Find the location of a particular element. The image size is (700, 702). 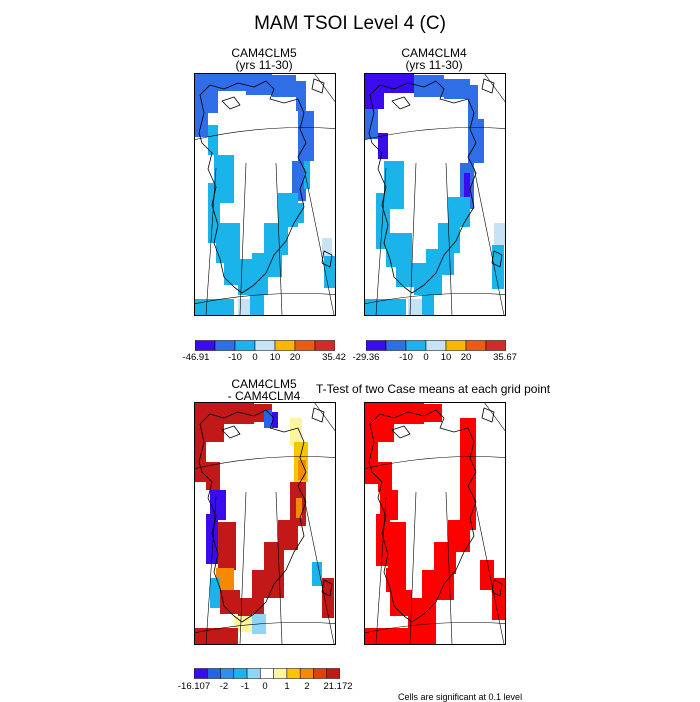

significance-footnote: Cells are significant at 0.1 level is located at coordinates (460, 697).